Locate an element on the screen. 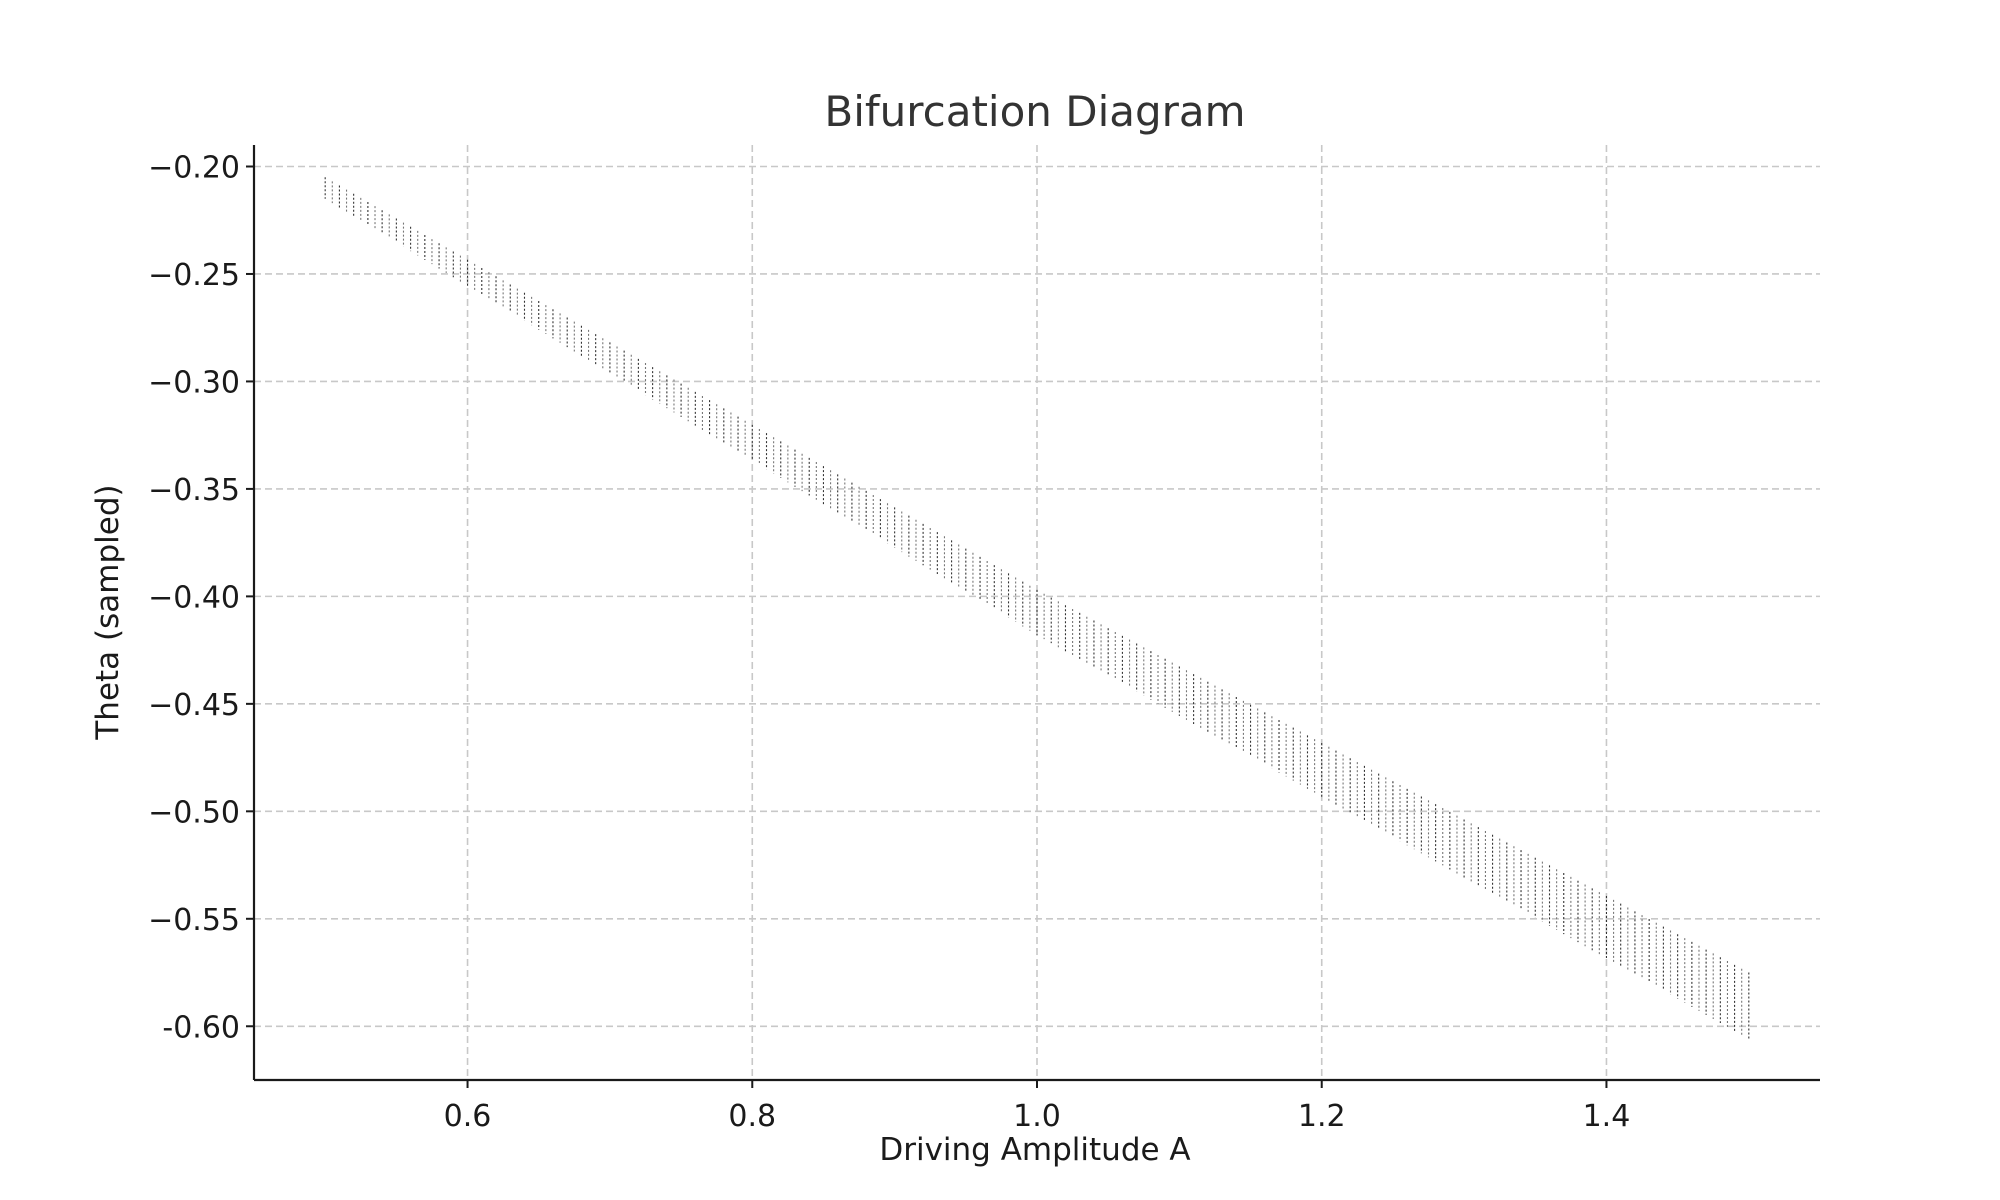 The image size is (2000, 1200). x-tick-label: 1.2 is located at coordinates (1322, 1116).